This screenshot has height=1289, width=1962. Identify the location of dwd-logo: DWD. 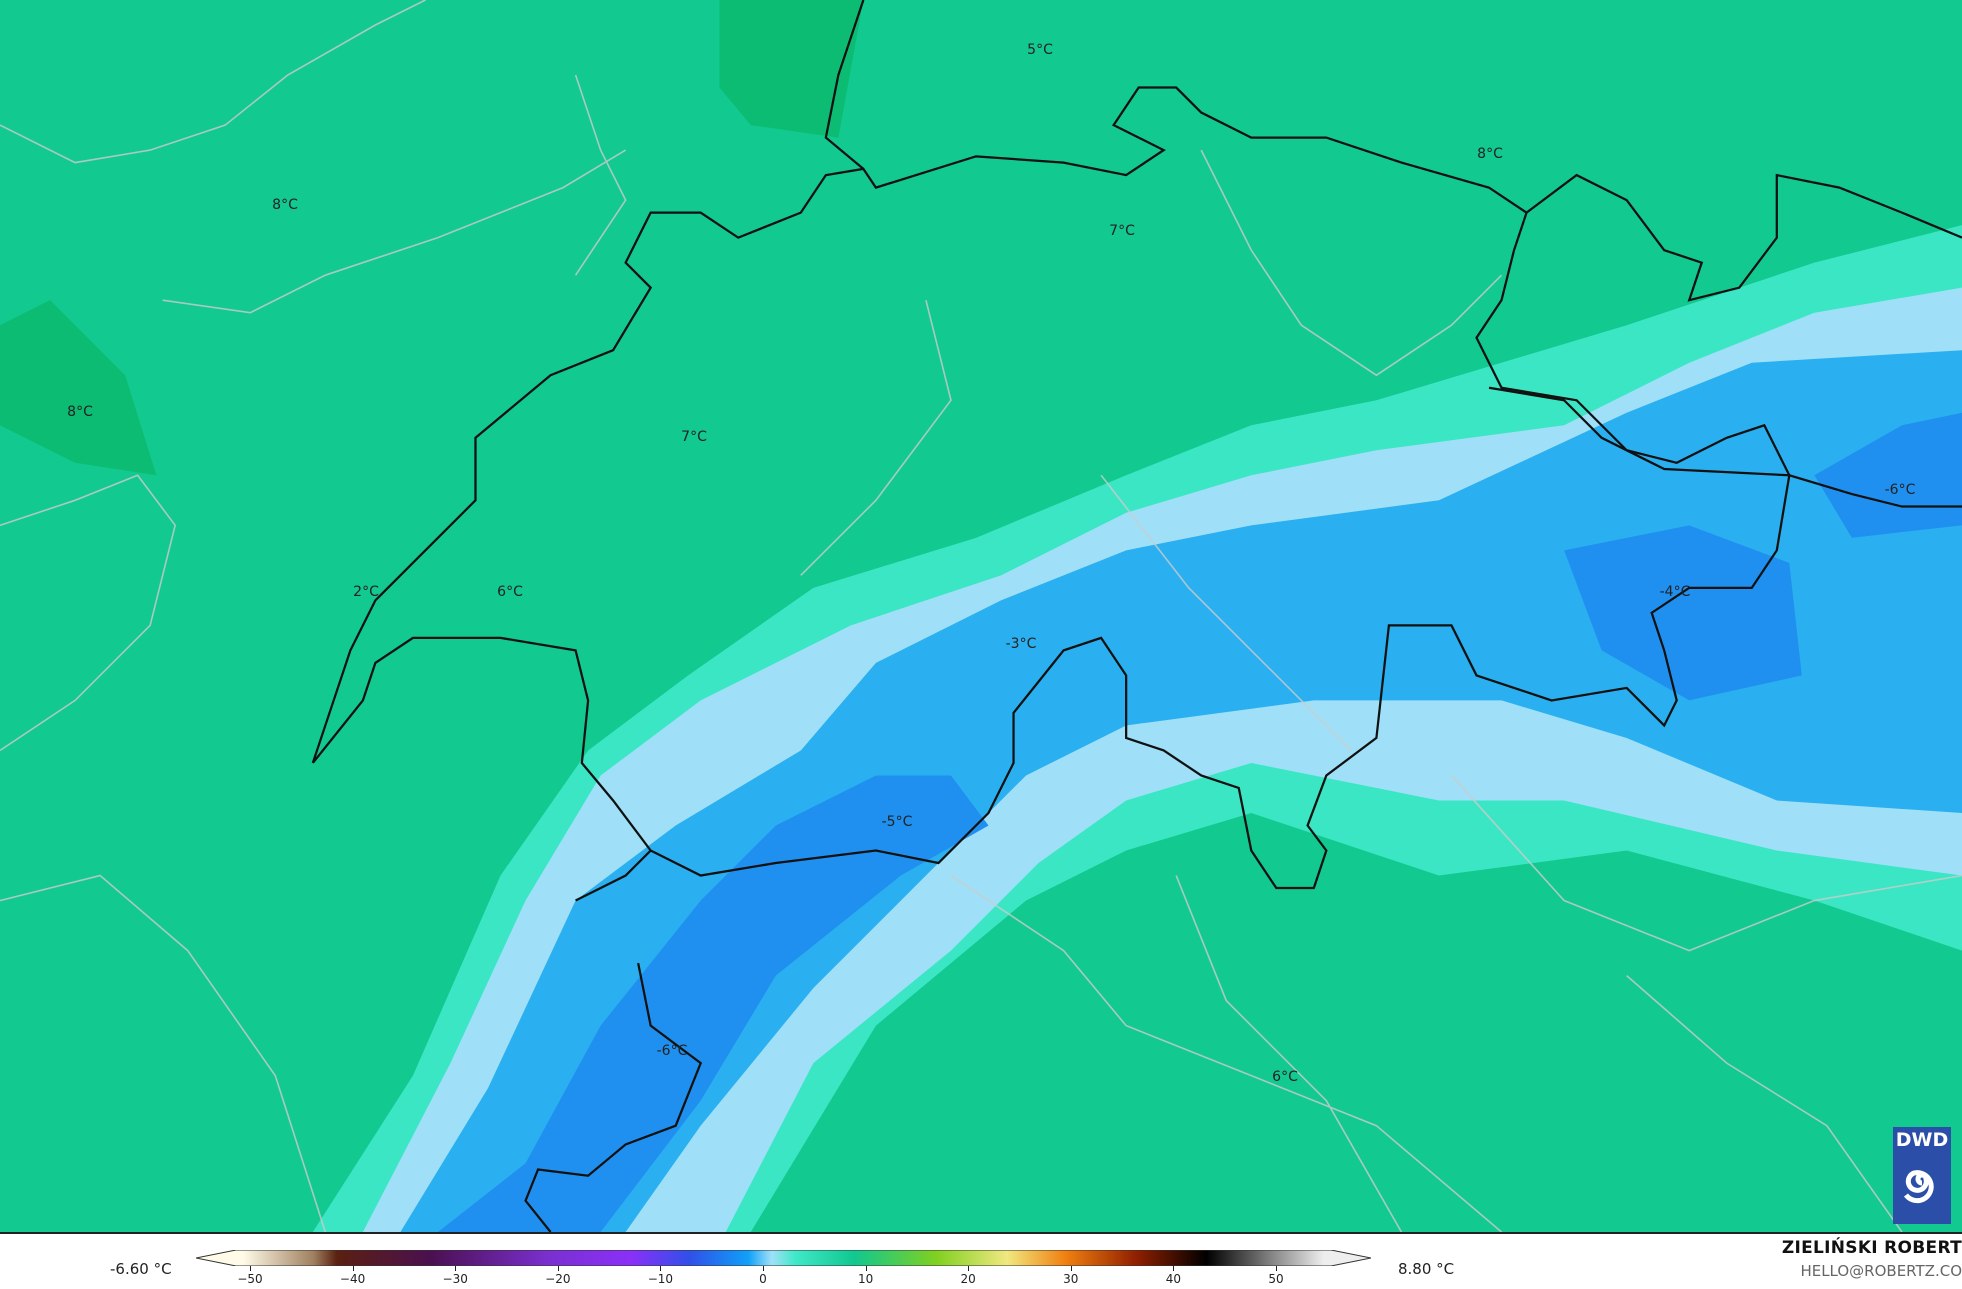
(1922, 1175).